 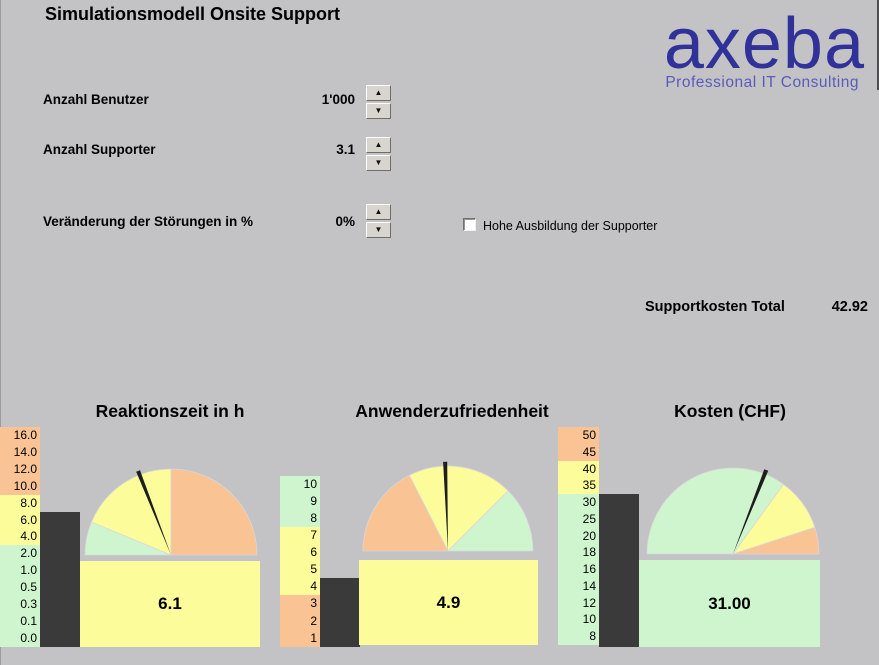 What do you see at coordinates (730, 411) in the screenshot?
I see `gauge-title-kosten: Kosten (CHF)` at bounding box center [730, 411].